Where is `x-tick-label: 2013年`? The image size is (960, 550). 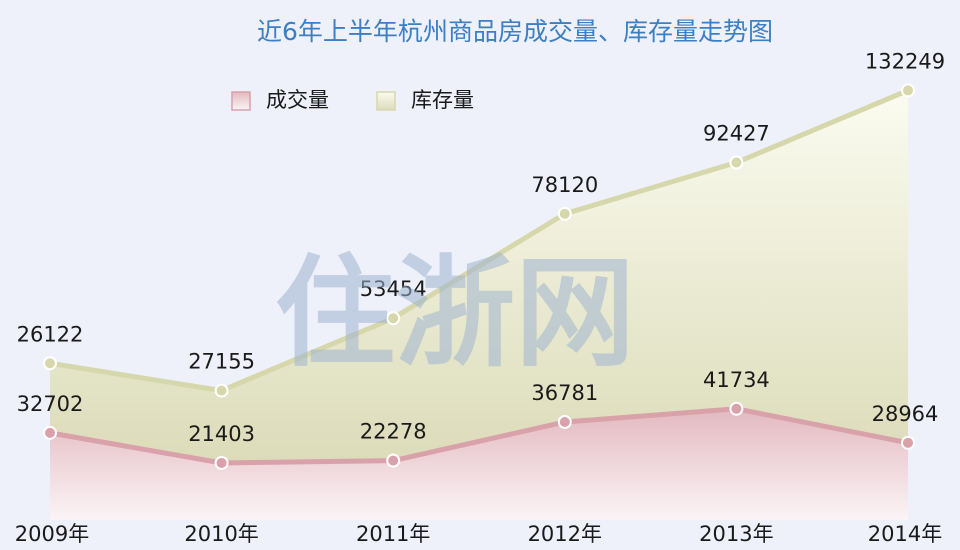 x-tick-label: 2013年 is located at coordinates (736, 534).